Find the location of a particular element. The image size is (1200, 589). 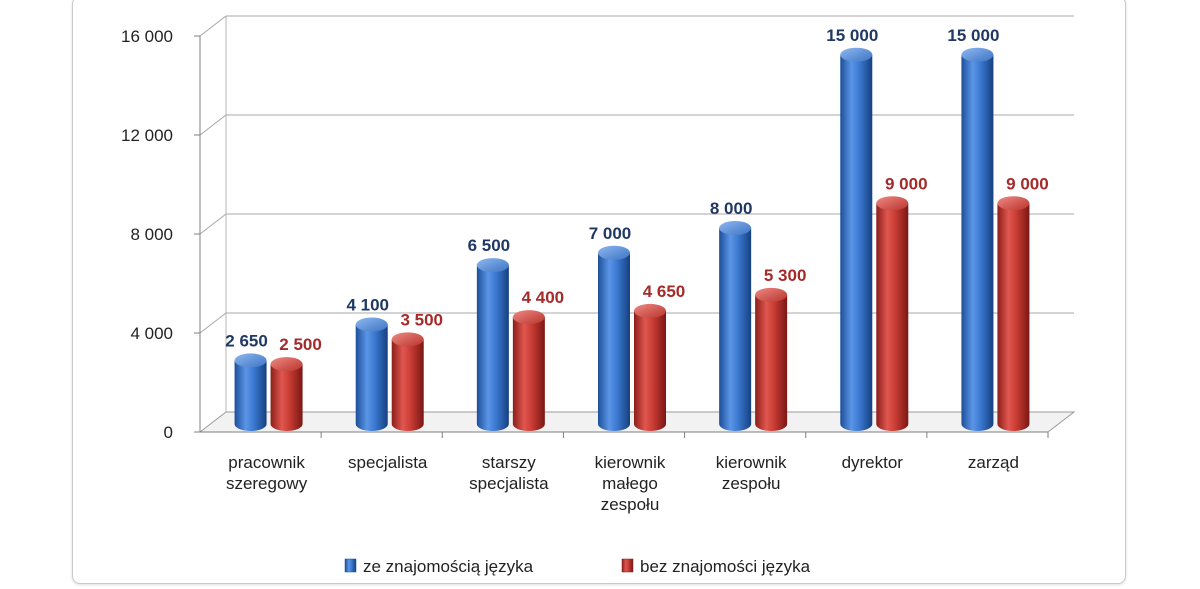

legend-label-1: bez znajomości języka is located at coordinates (725, 566).